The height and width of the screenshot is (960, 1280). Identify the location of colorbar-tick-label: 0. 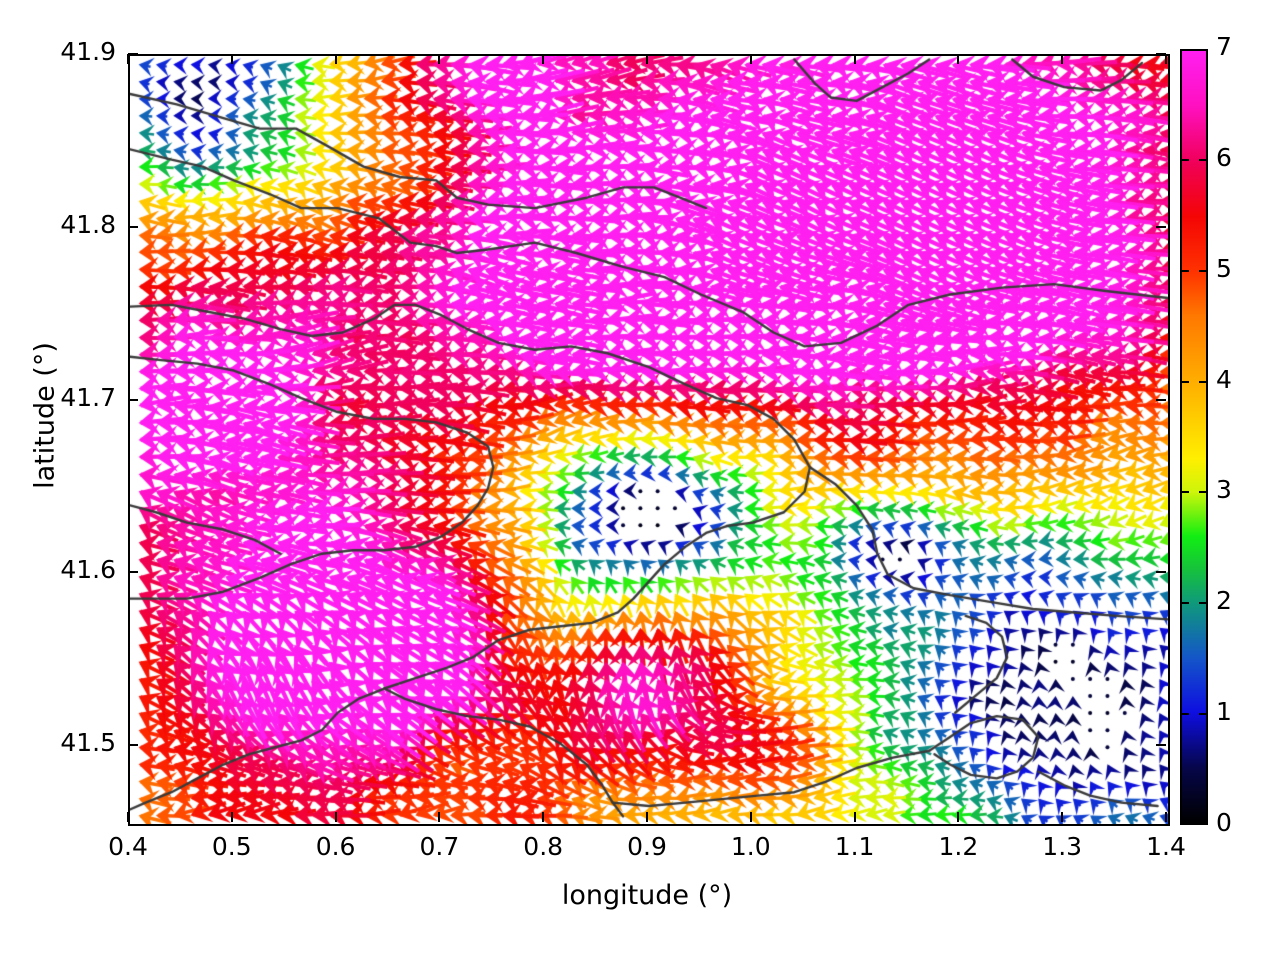
(1224, 822).